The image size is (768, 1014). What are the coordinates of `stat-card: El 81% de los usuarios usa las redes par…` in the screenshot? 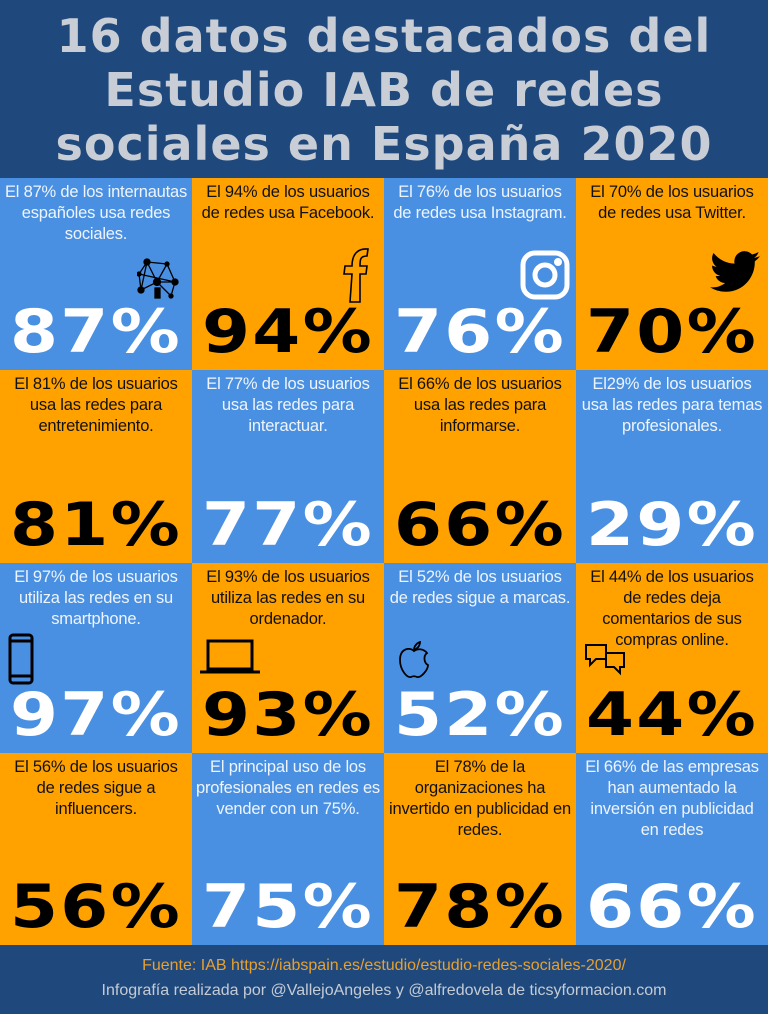 It's located at (96, 466).